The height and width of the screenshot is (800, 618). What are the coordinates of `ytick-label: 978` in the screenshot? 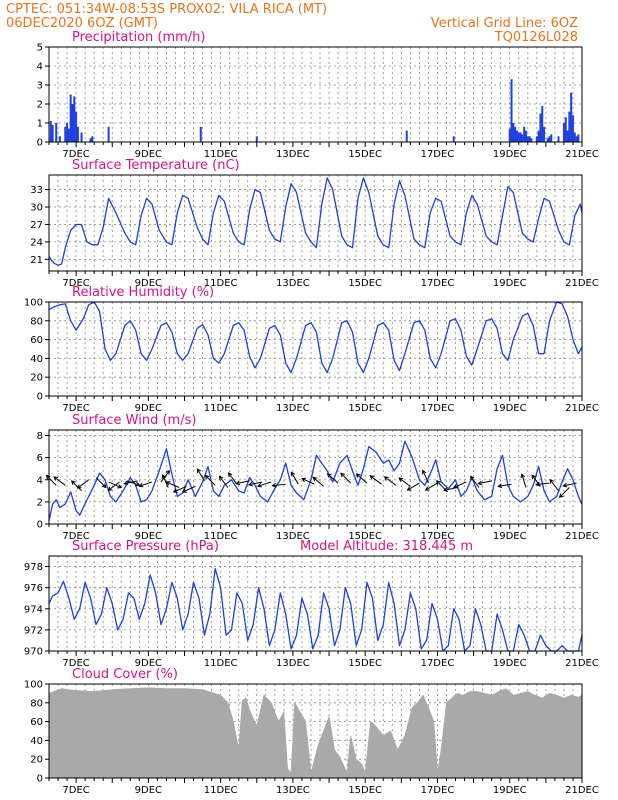 It's located at (33, 567).